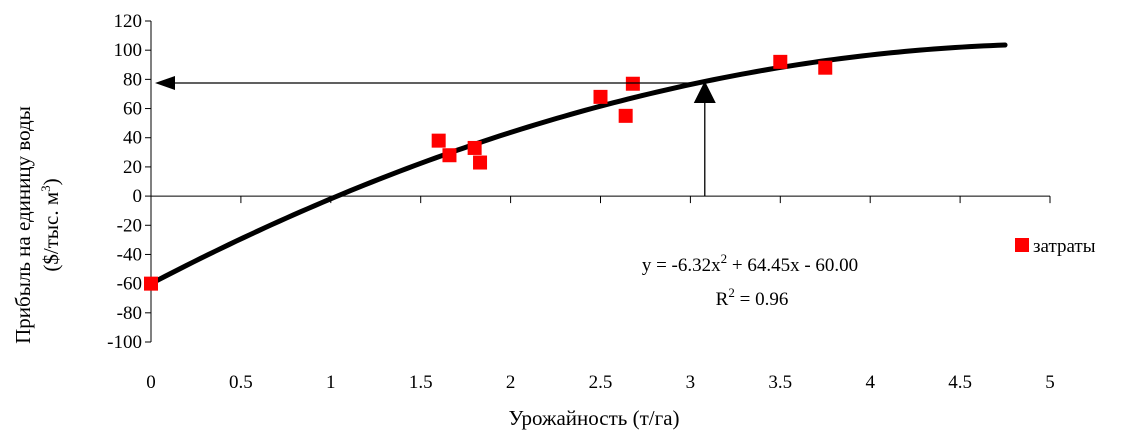 Image resolution: width=1131 pixels, height=432 pixels. I want to click on trendline-equation: y = -6.32x2 + 64.45x - 60.00, so click(750, 263).